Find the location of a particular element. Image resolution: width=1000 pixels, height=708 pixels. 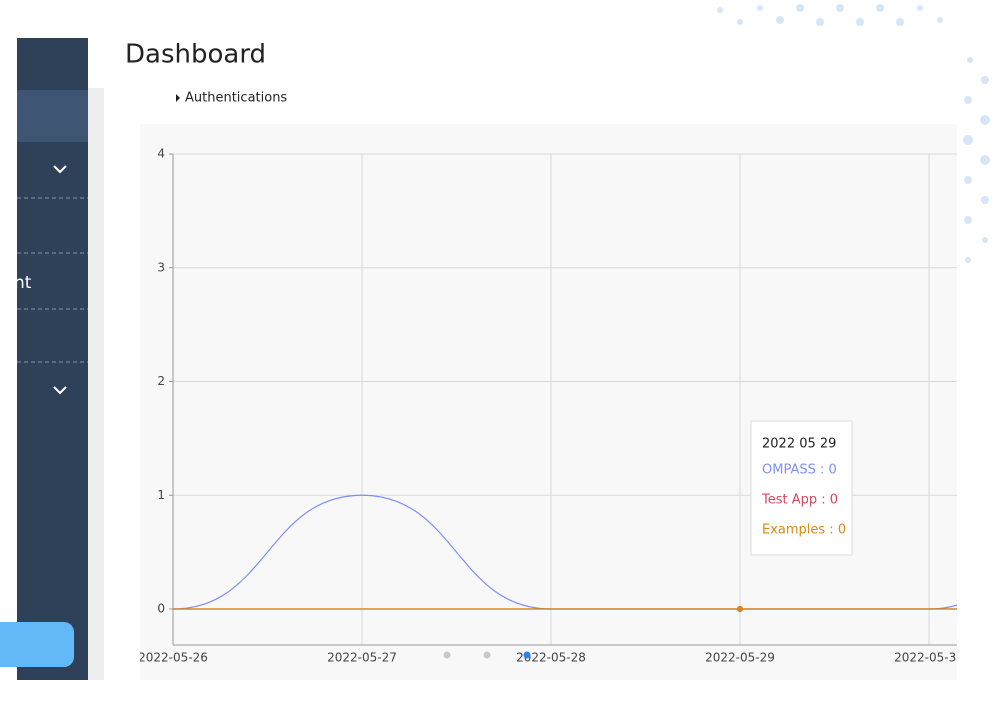

y-tick-label: 1 is located at coordinates (161, 495).